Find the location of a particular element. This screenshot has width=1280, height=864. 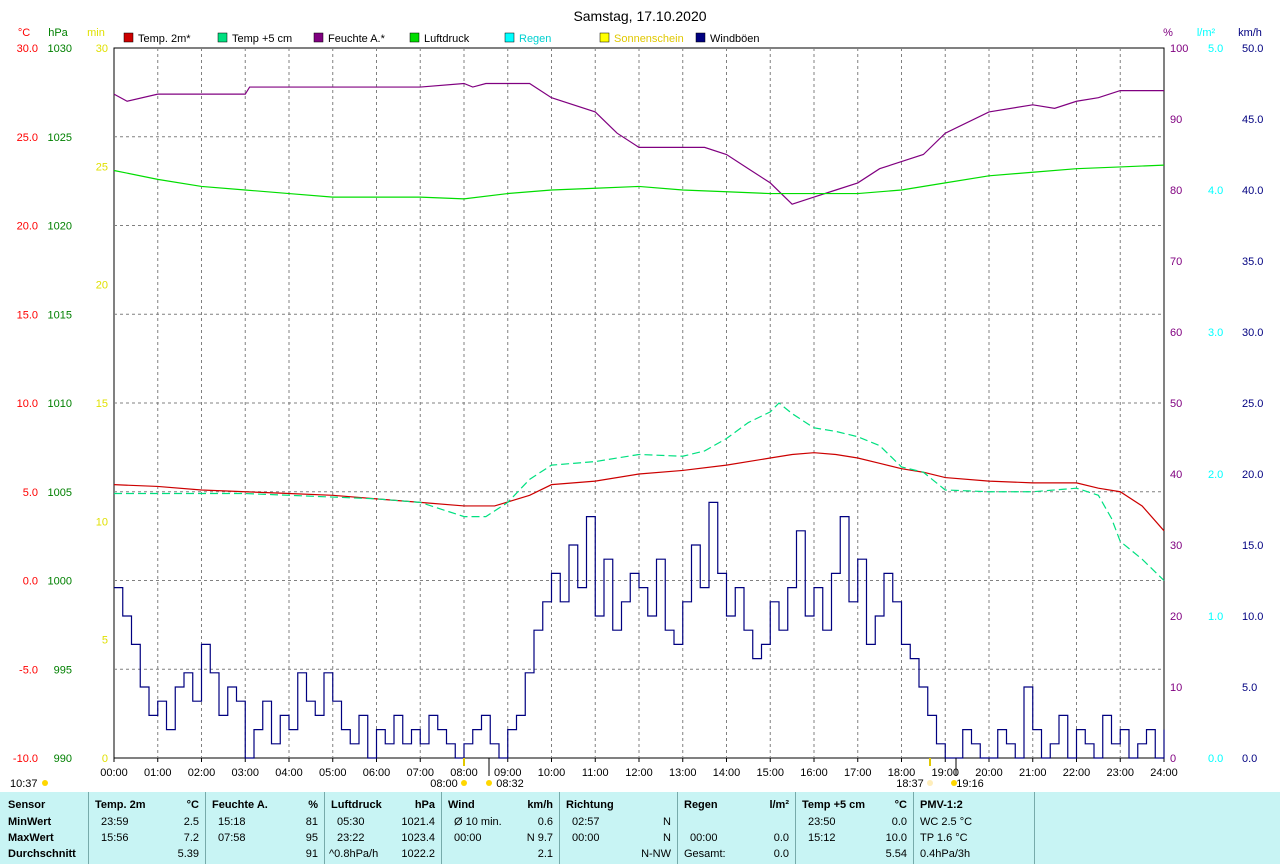

richtung-avg: N-NW is located at coordinates (656, 854).